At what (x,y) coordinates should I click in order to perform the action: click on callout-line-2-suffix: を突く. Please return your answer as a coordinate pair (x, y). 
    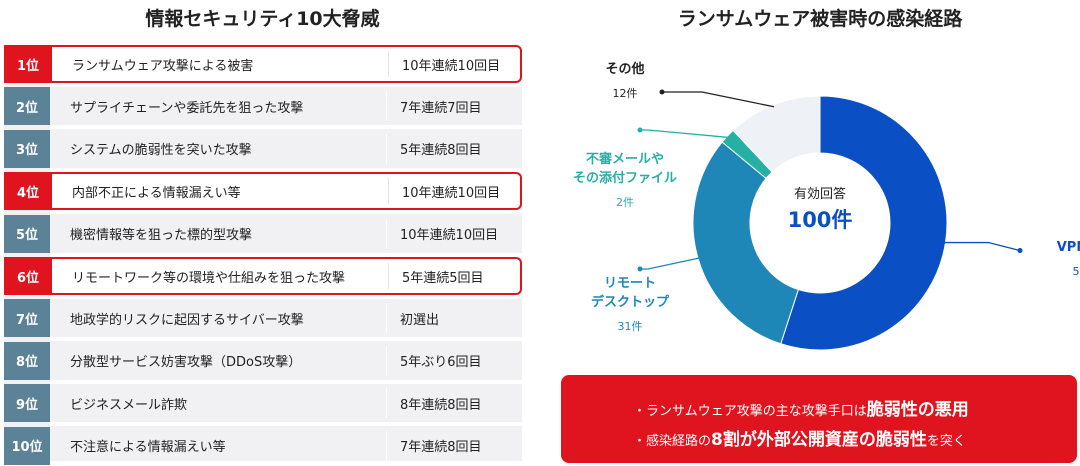
    Looking at the image, I should click on (946, 441).